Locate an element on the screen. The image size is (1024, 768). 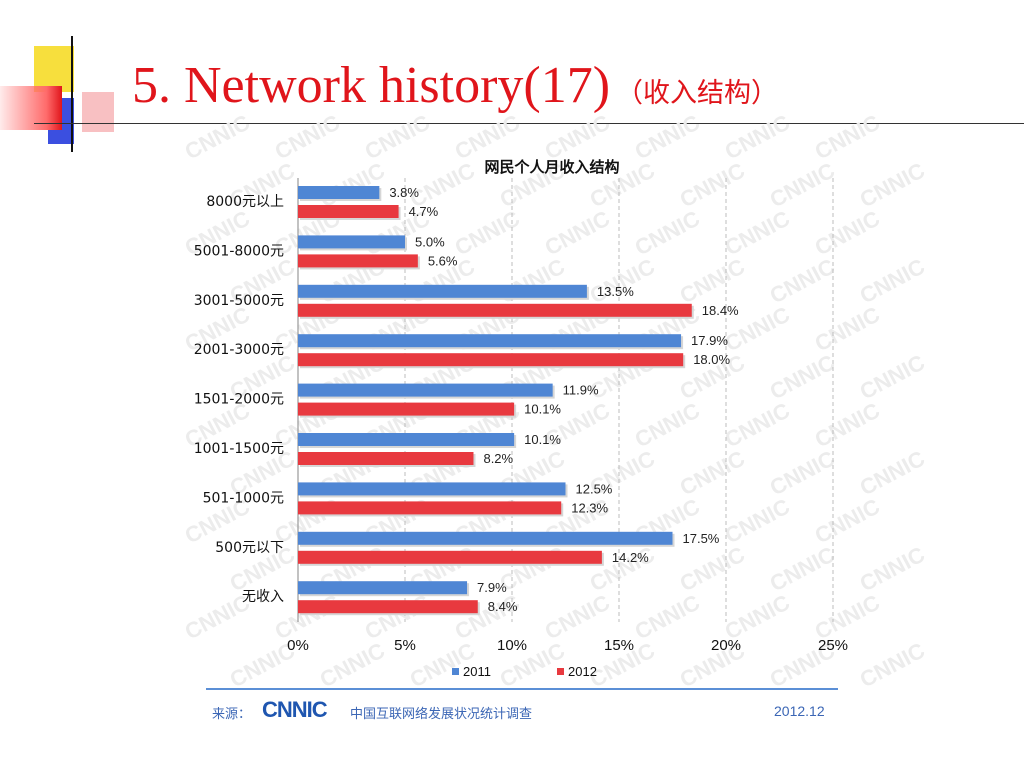
value-label-2012: 18.0% is located at coordinates (711, 359).